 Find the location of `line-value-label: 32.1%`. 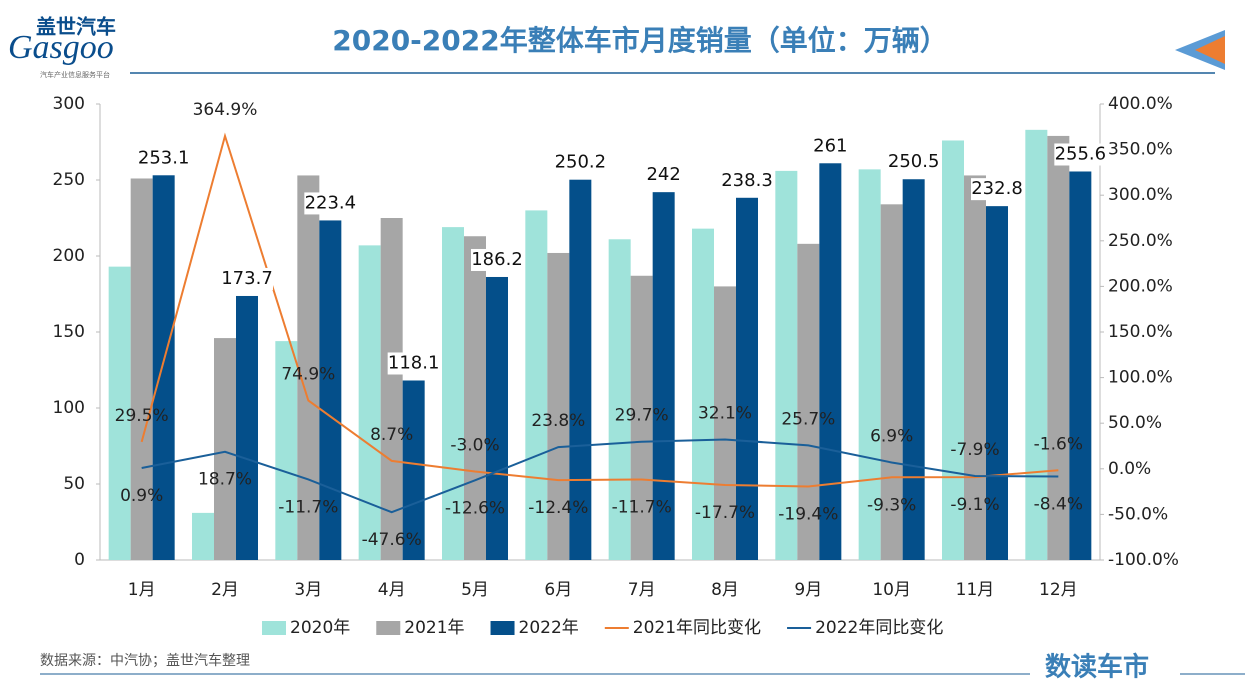

line-value-label: 32.1% is located at coordinates (725, 414).